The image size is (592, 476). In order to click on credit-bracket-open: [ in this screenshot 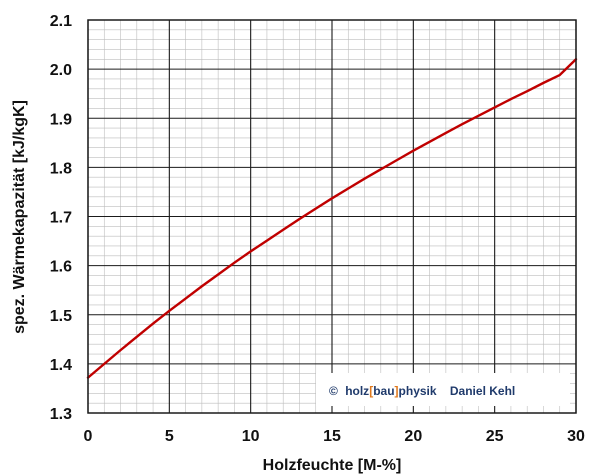, I will do `click(371, 391)`.